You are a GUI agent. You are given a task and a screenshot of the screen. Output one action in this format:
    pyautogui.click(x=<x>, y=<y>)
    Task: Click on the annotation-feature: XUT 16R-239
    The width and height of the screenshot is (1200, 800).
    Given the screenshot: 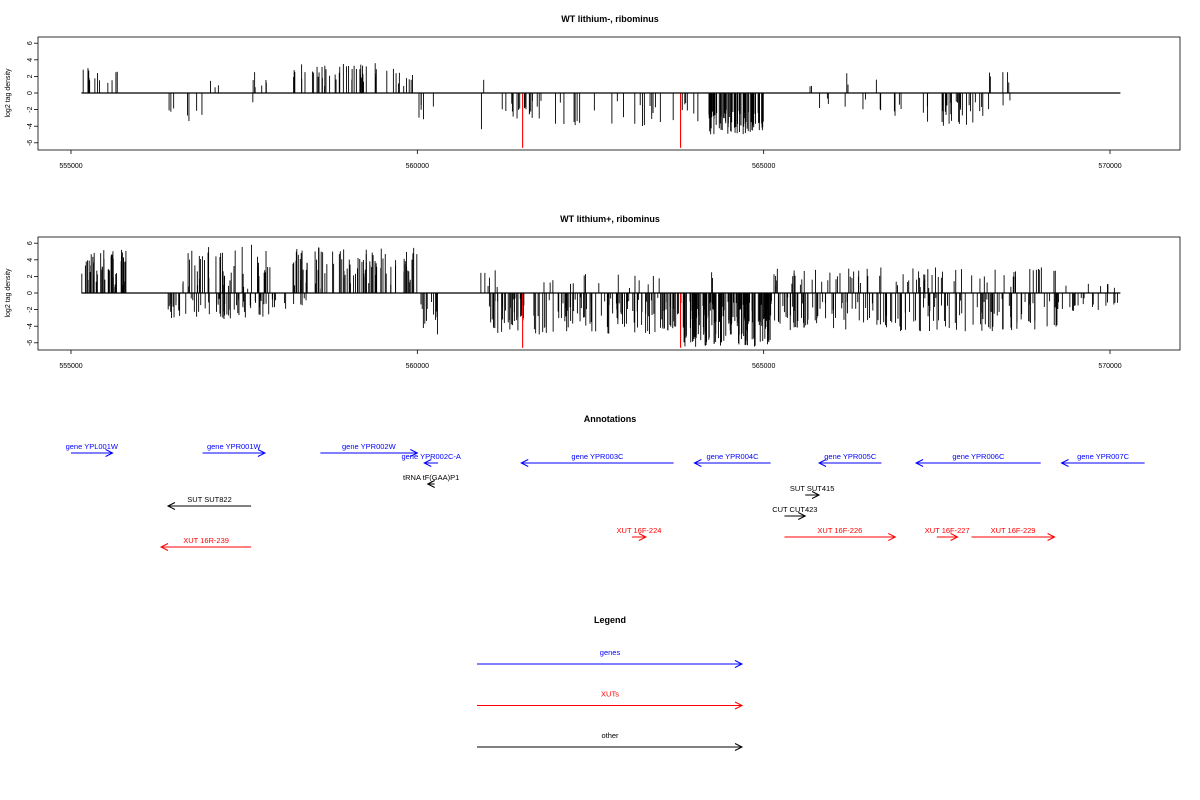 What is the action you would take?
    pyautogui.click(x=205, y=543)
    